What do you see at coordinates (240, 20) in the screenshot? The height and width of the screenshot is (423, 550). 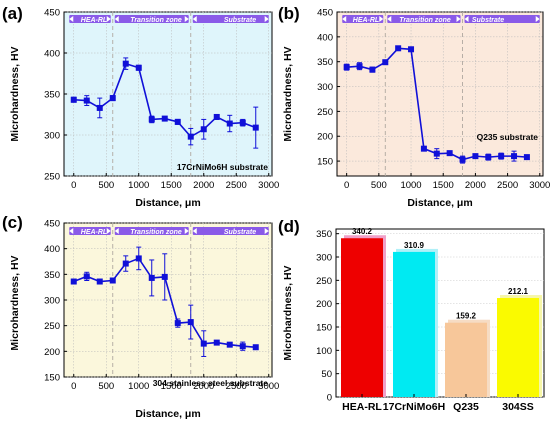 I see `panel-a-zone-label-3: Substrate` at bounding box center [240, 20].